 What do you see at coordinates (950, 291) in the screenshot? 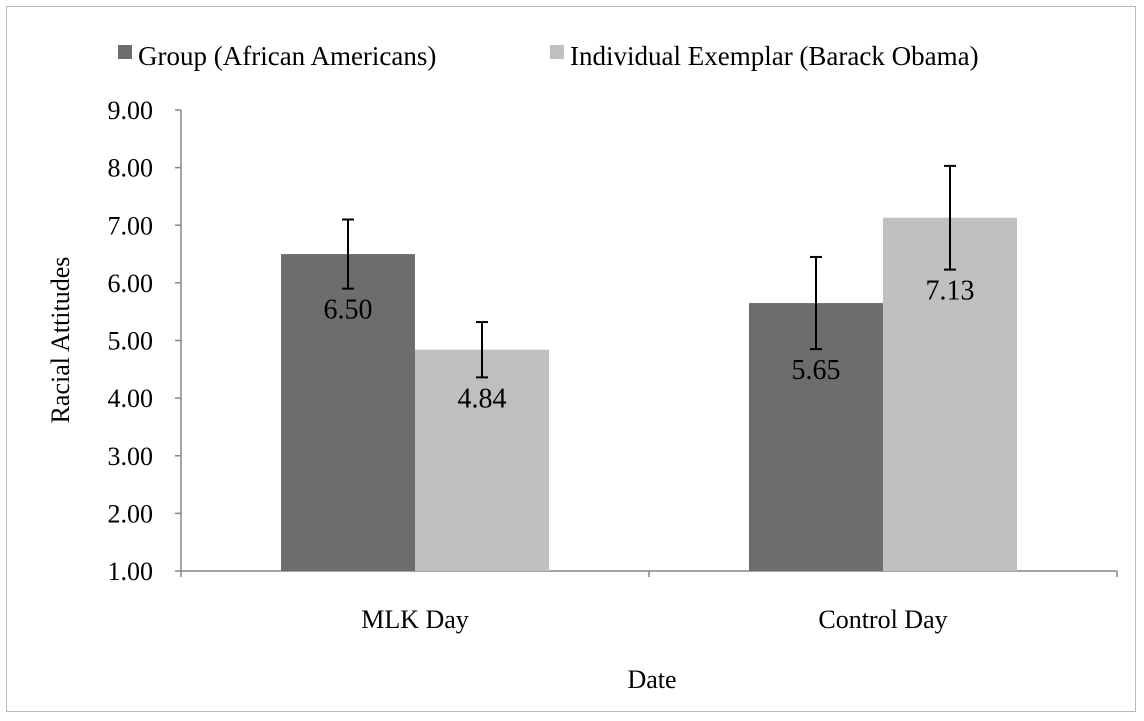
I see `data-label: 7.13` at bounding box center [950, 291].